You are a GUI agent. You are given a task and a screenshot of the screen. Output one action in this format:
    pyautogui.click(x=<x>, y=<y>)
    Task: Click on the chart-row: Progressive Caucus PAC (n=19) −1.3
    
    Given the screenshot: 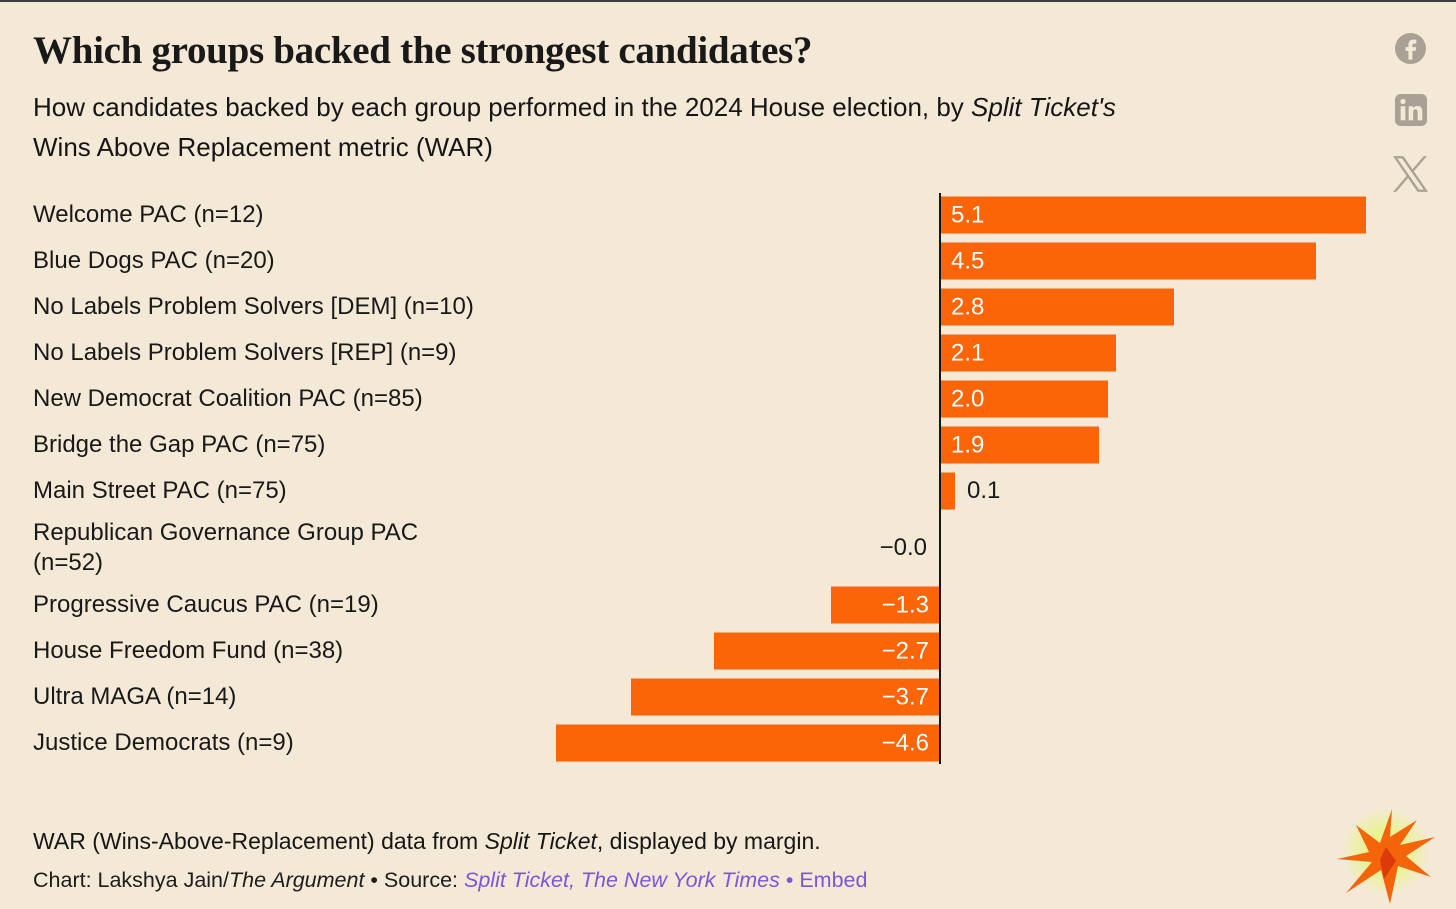 What is the action you would take?
    pyautogui.click(x=728, y=605)
    